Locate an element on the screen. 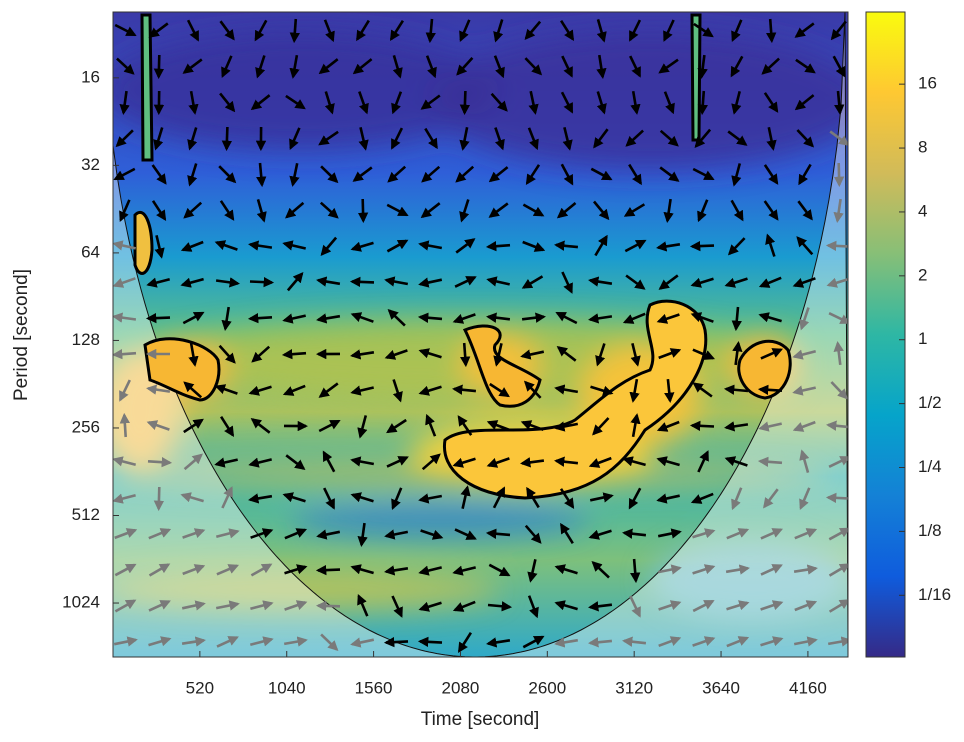 The height and width of the screenshot is (742, 964). colorbar-tick-label: 16 is located at coordinates (927, 83).